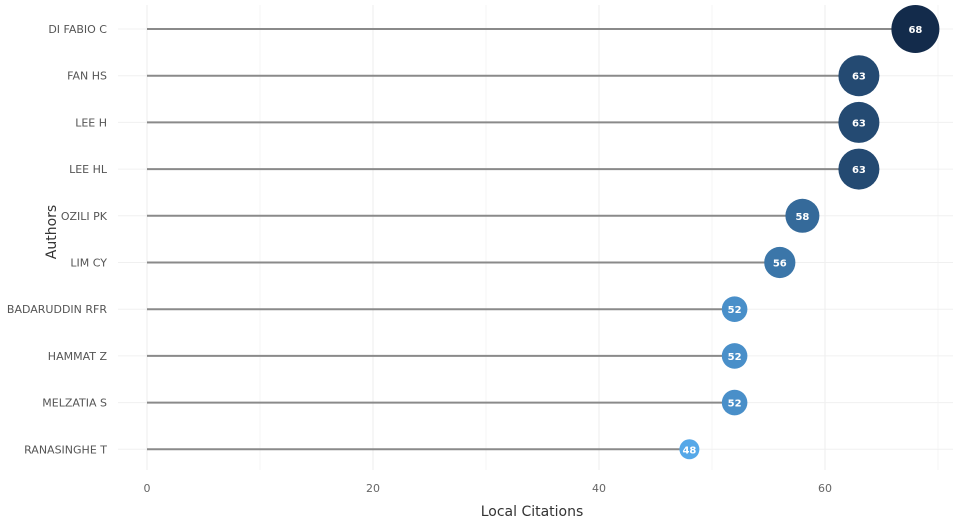 The image size is (953, 523). Describe the element at coordinates (77, 29) in the screenshot. I see `category-label: DI FABIO C` at that location.